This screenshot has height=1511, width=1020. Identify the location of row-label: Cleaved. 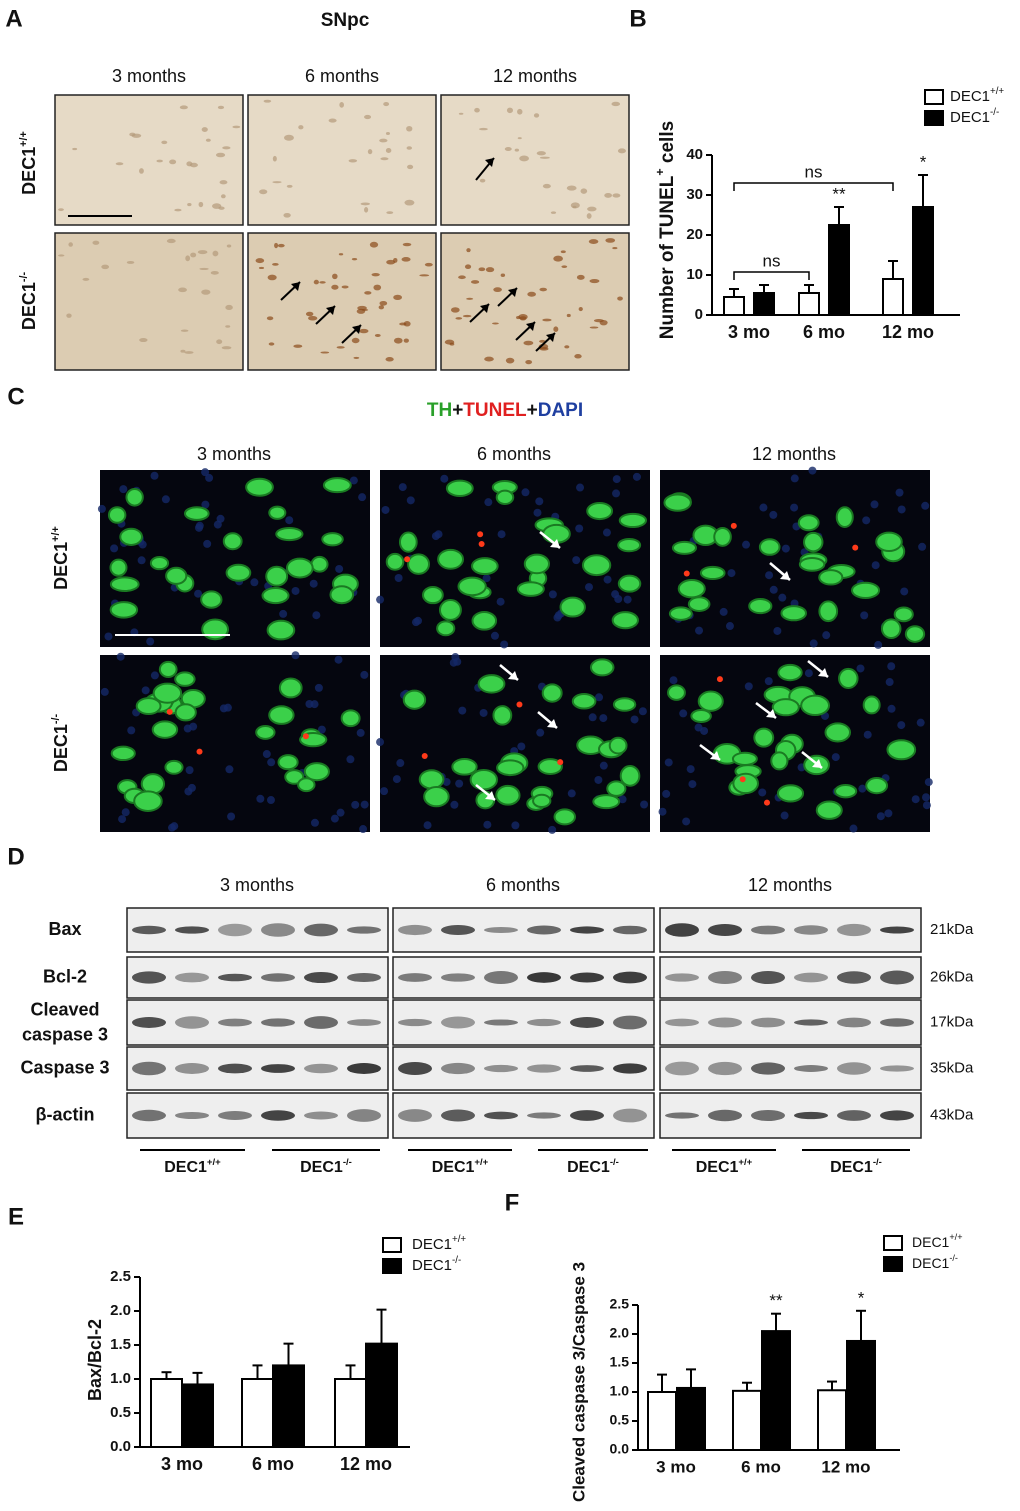
(64, 1009).